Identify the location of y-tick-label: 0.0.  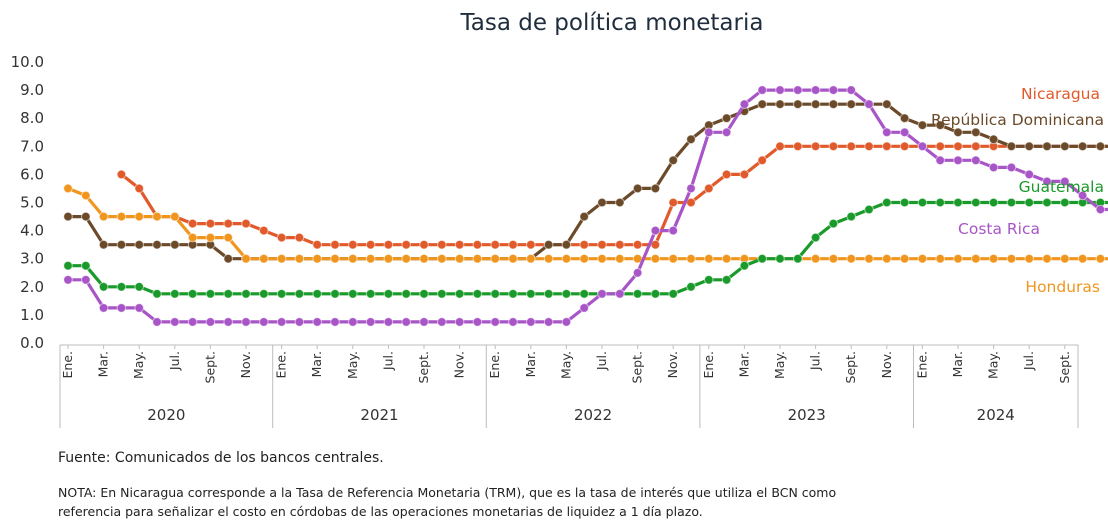
(32, 343).